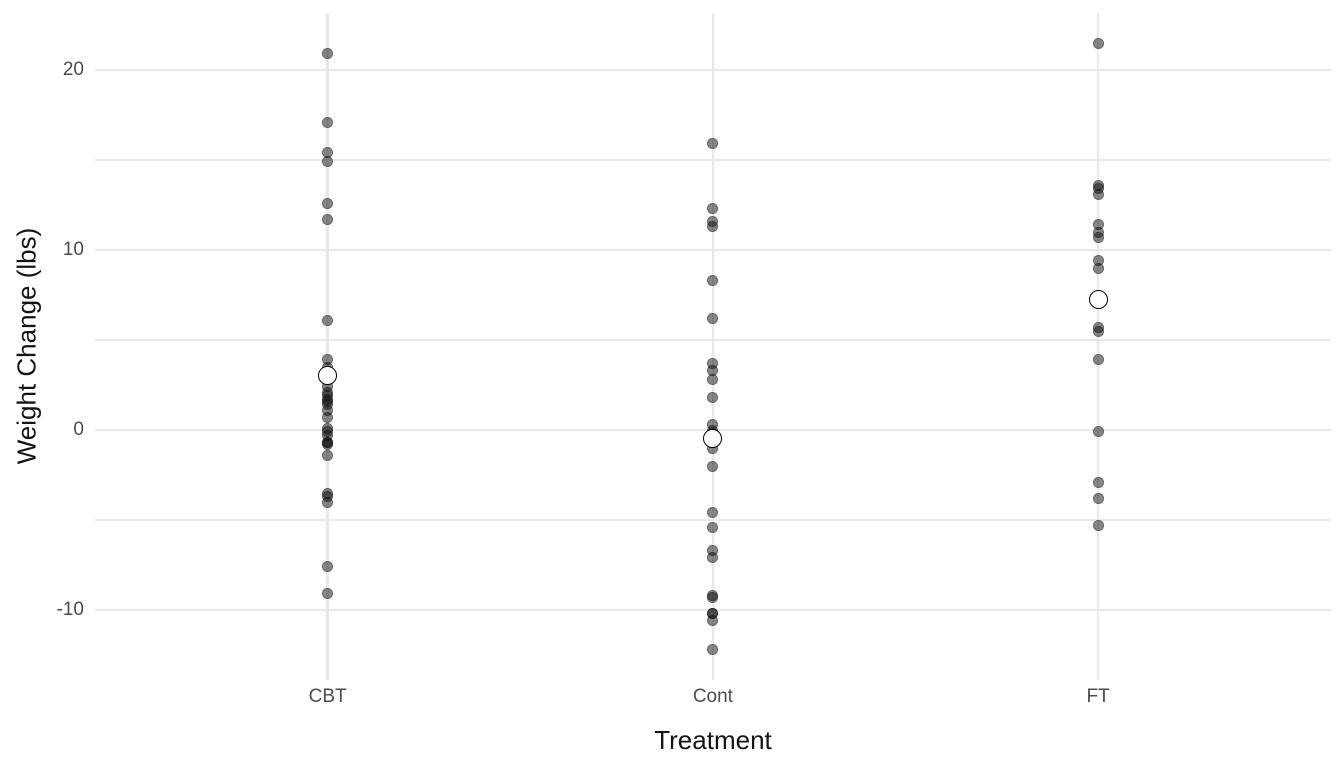  Describe the element at coordinates (1098, 696) in the screenshot. I see `x-tick-label-ft: FT` at that location.